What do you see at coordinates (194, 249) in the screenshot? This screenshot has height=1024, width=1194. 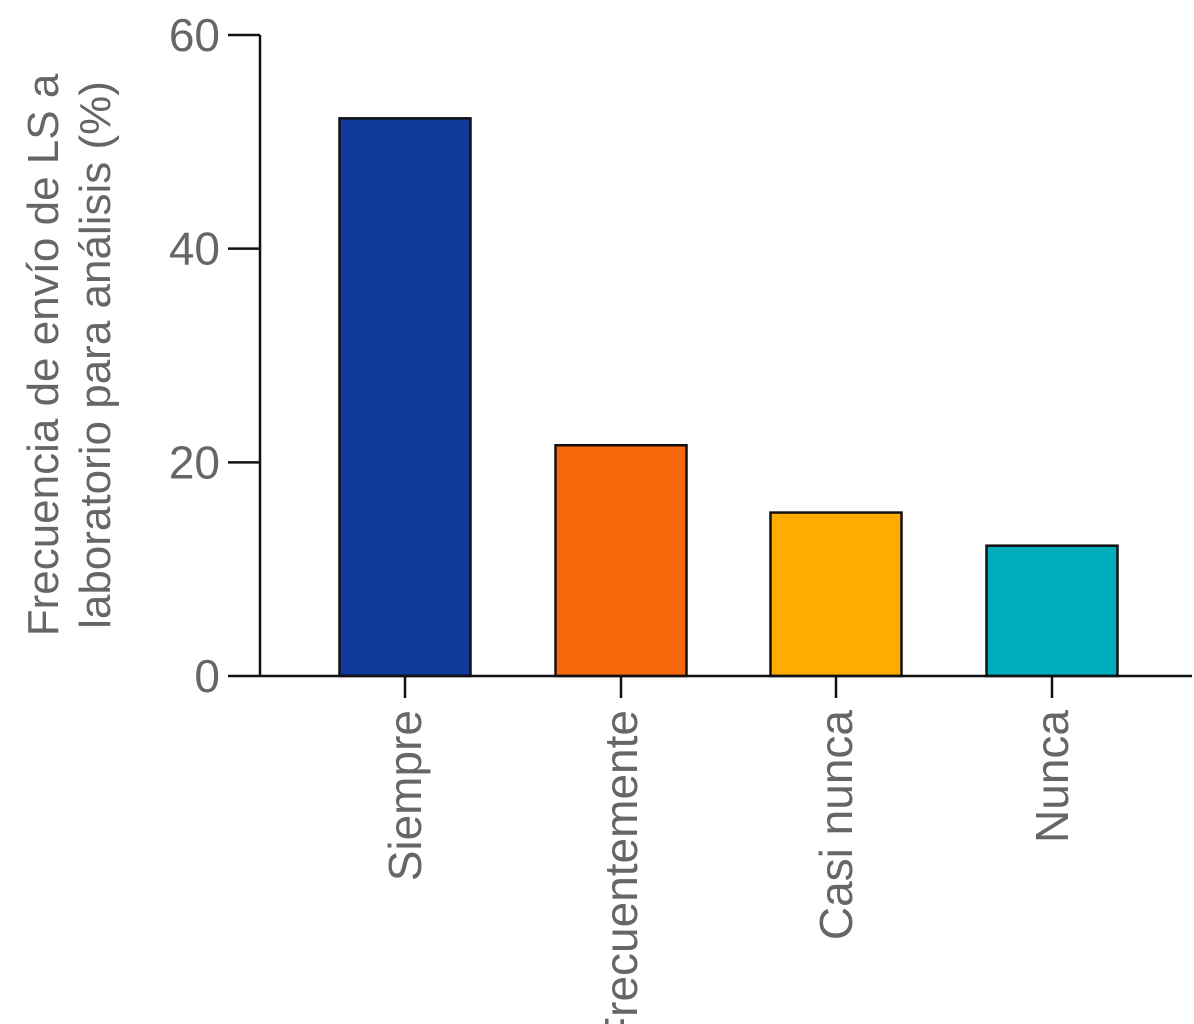 I see `y-tick-label: 40` at bounding box center [194, 249].